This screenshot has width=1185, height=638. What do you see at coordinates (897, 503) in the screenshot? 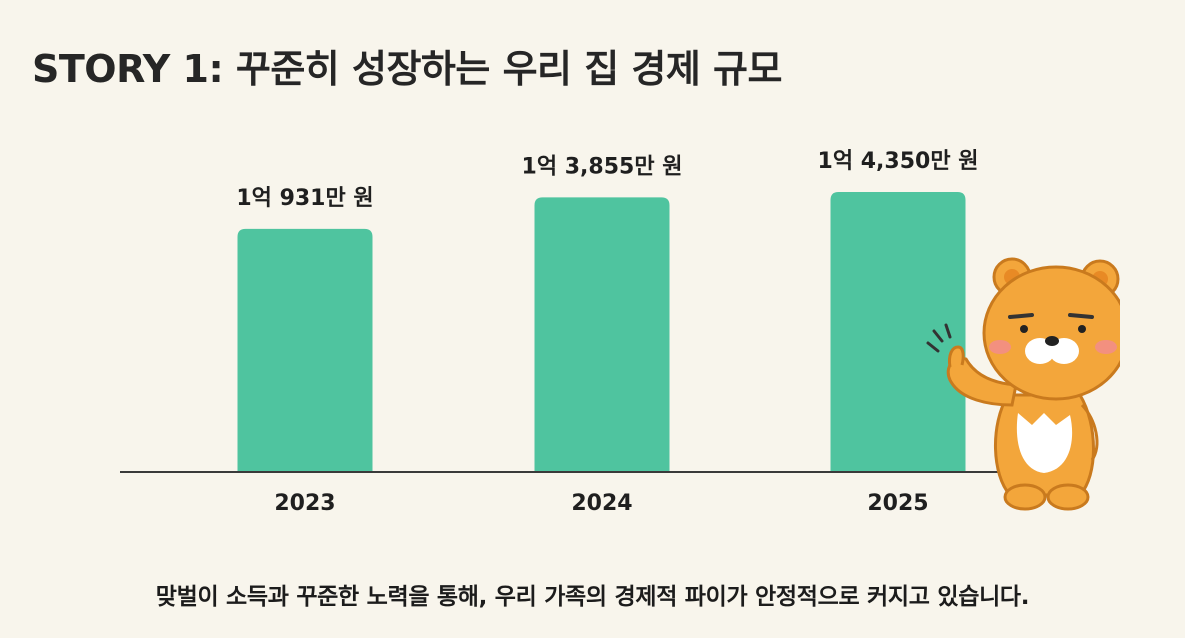
I see `x-tick-label-2025: 2025` at bounding box center [897, 503].